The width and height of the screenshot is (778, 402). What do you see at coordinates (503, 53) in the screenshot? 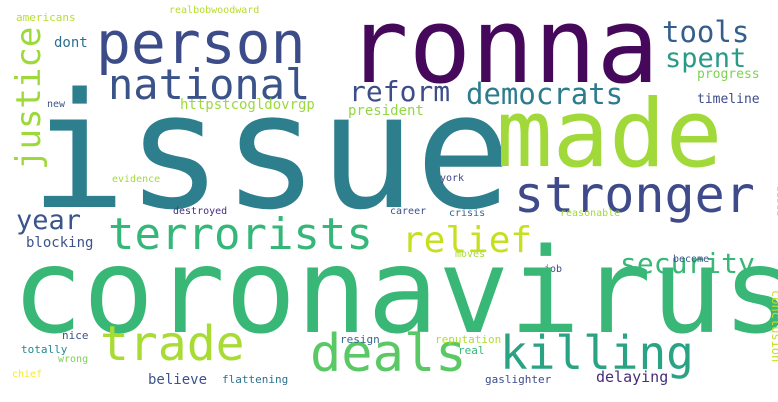
I see `word-ronna: ronna` at bounding box center [503, 53].